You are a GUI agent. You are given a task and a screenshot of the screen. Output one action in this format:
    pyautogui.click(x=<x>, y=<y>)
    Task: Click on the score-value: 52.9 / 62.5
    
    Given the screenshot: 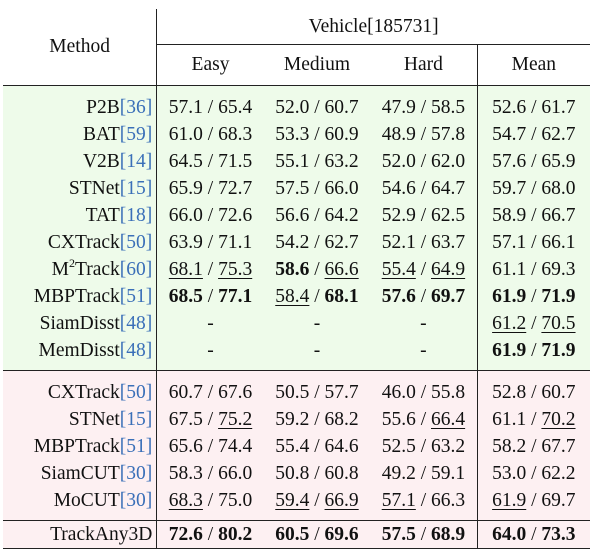 What is the action you would take?
    pyautogui.click(x=423, y=215)
    